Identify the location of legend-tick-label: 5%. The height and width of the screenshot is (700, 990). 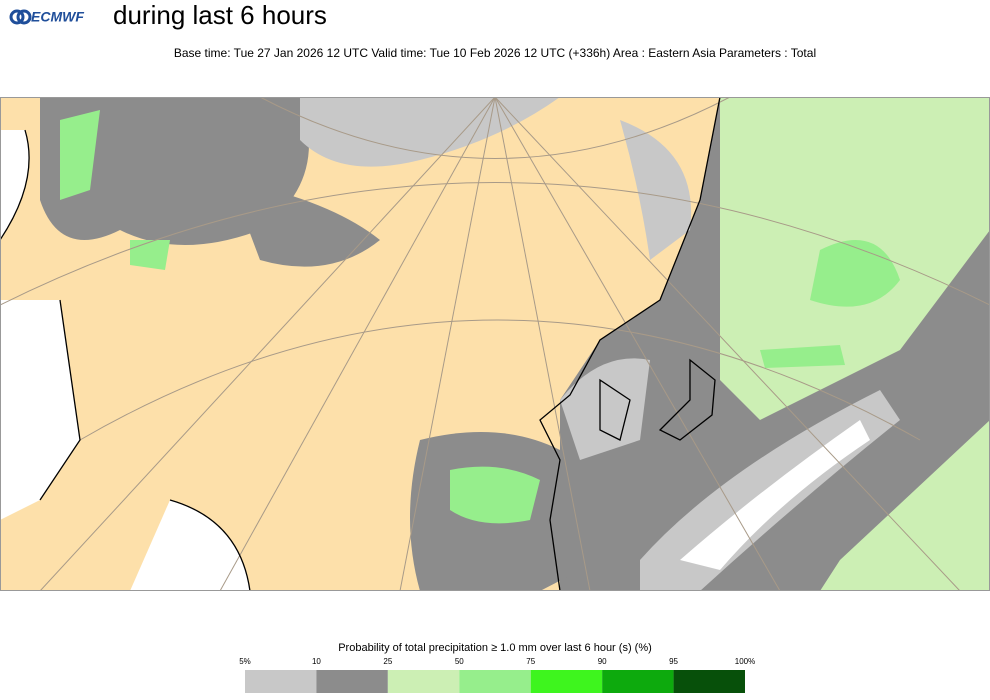
(245, 661).